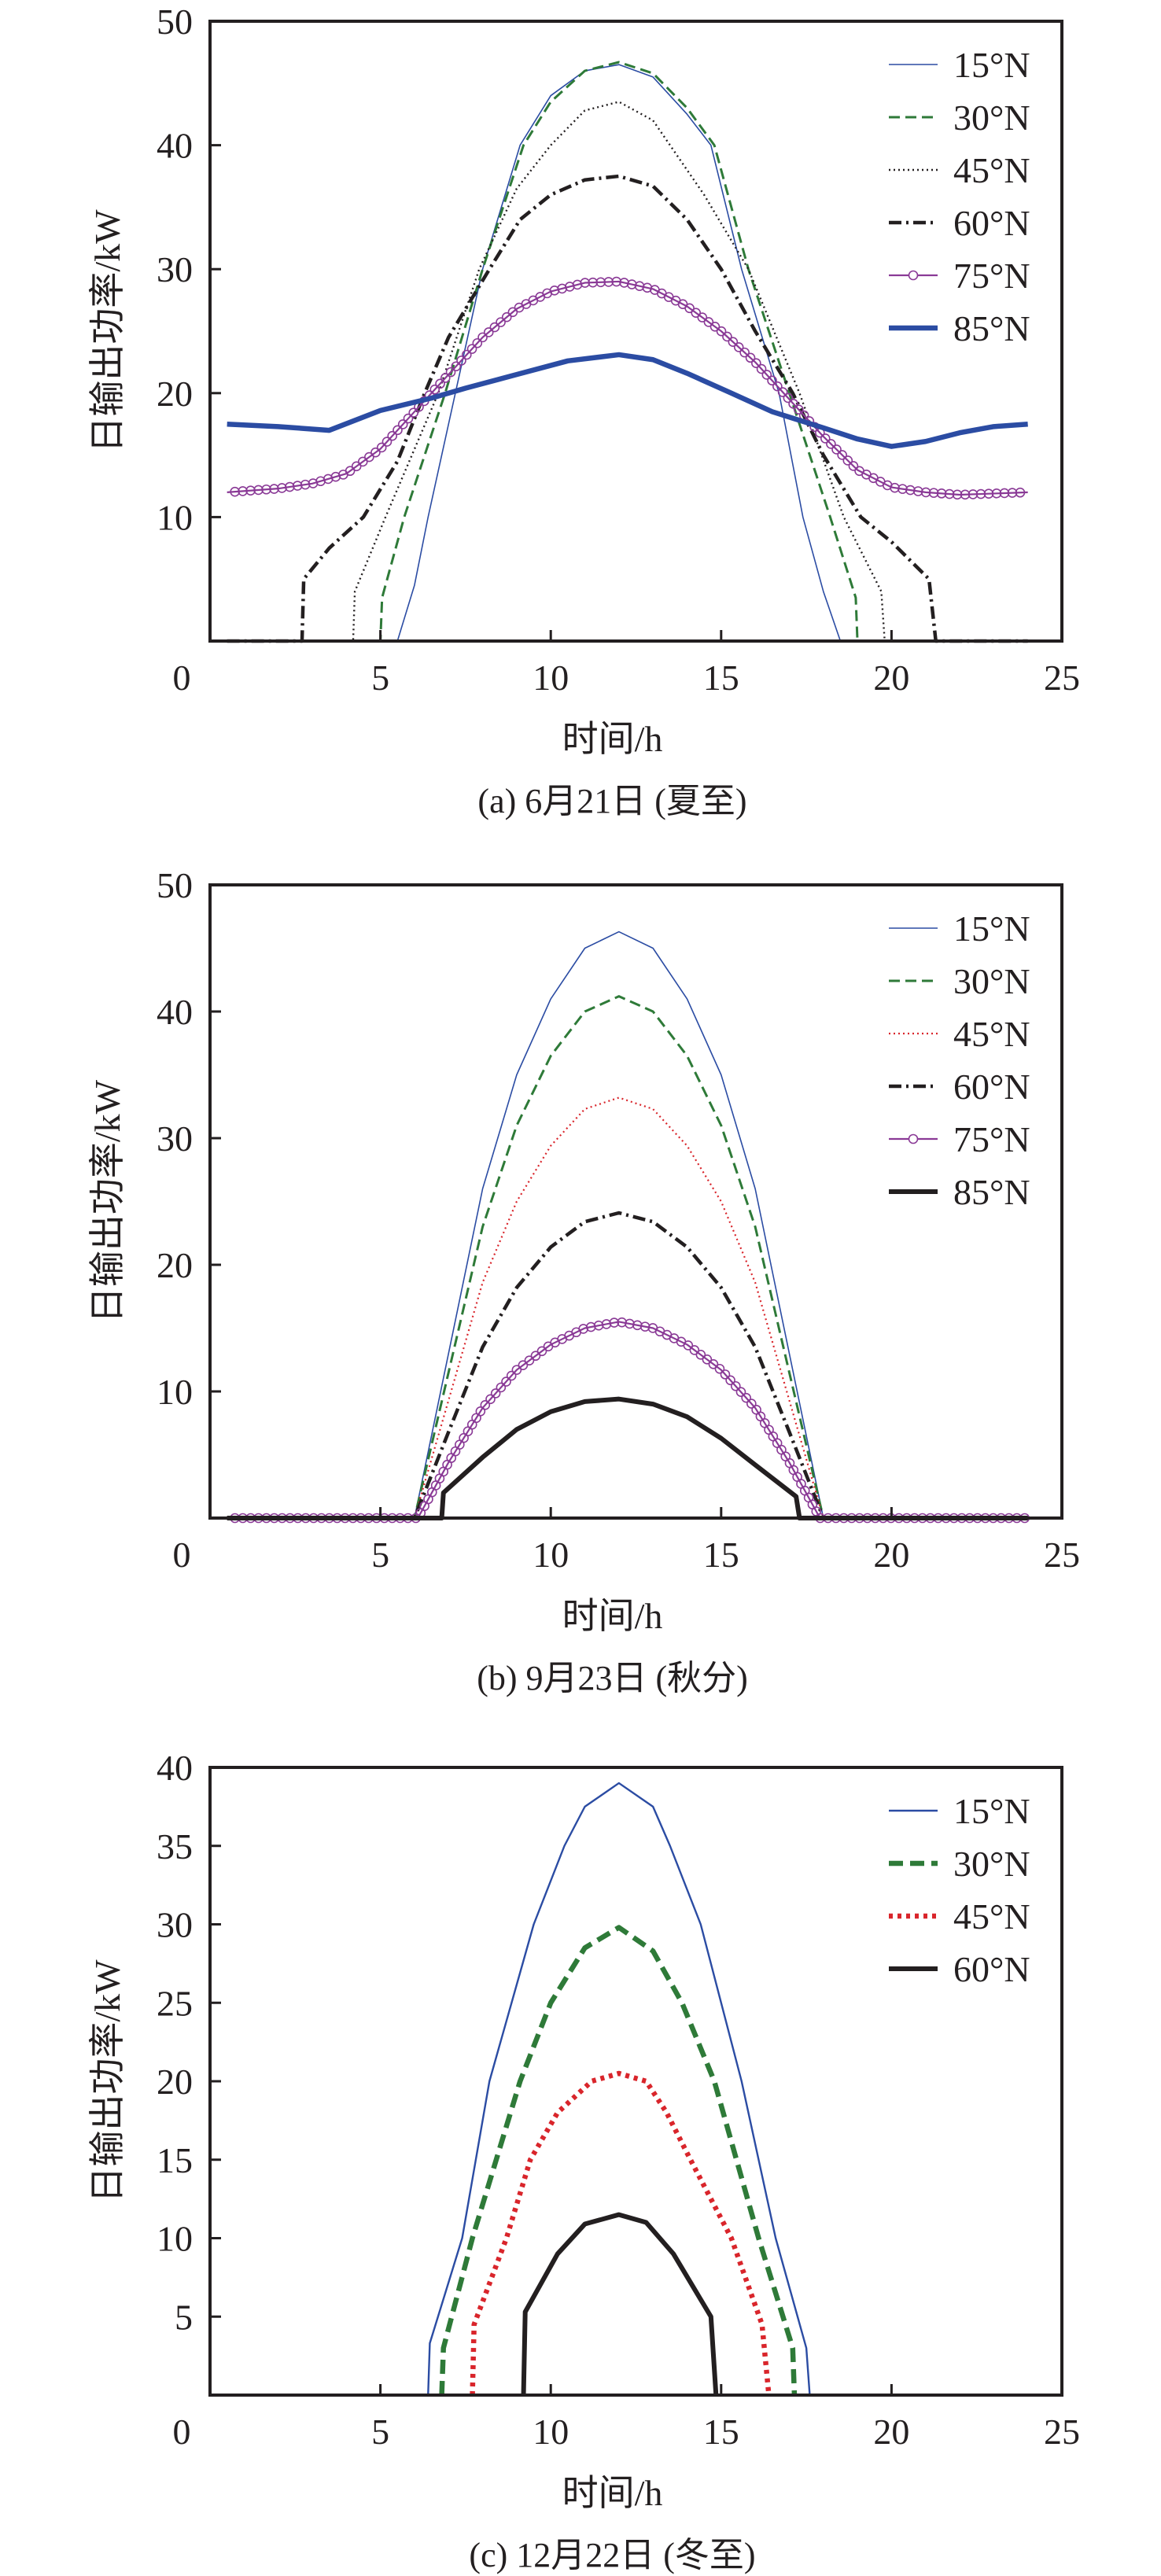 The image size is (1161, 2576). What do you see at coordinates (628, 1458) in the screenshot?
I see `series-line-85degN` at bounding box center [628, 1458].